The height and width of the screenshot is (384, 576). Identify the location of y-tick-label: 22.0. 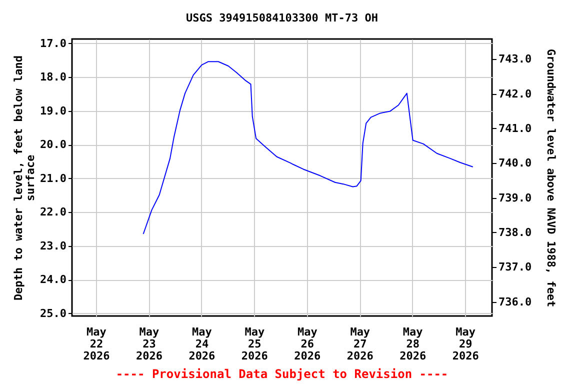
(53, 212).